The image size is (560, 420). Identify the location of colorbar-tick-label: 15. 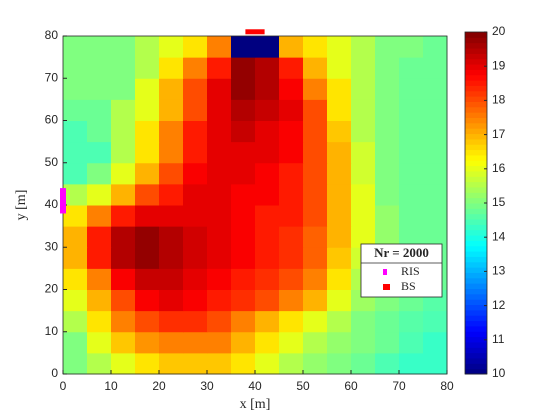
(499, 202).